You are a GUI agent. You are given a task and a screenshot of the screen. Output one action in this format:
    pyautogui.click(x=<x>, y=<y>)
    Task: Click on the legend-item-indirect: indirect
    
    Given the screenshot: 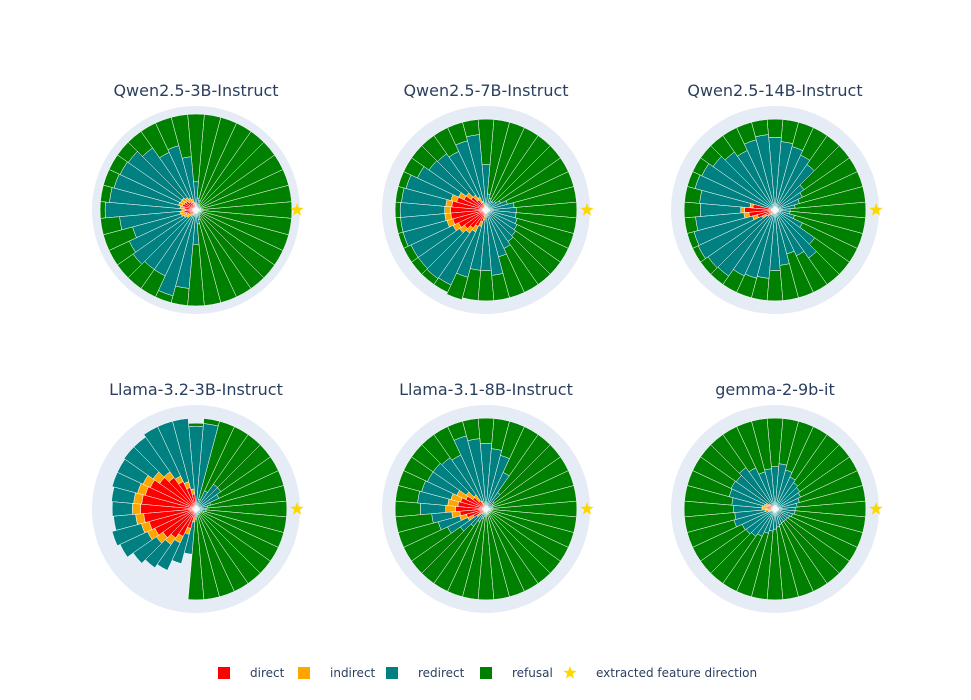 What is the action you would take?
    pyautogui.click(x=337, y=673)
    